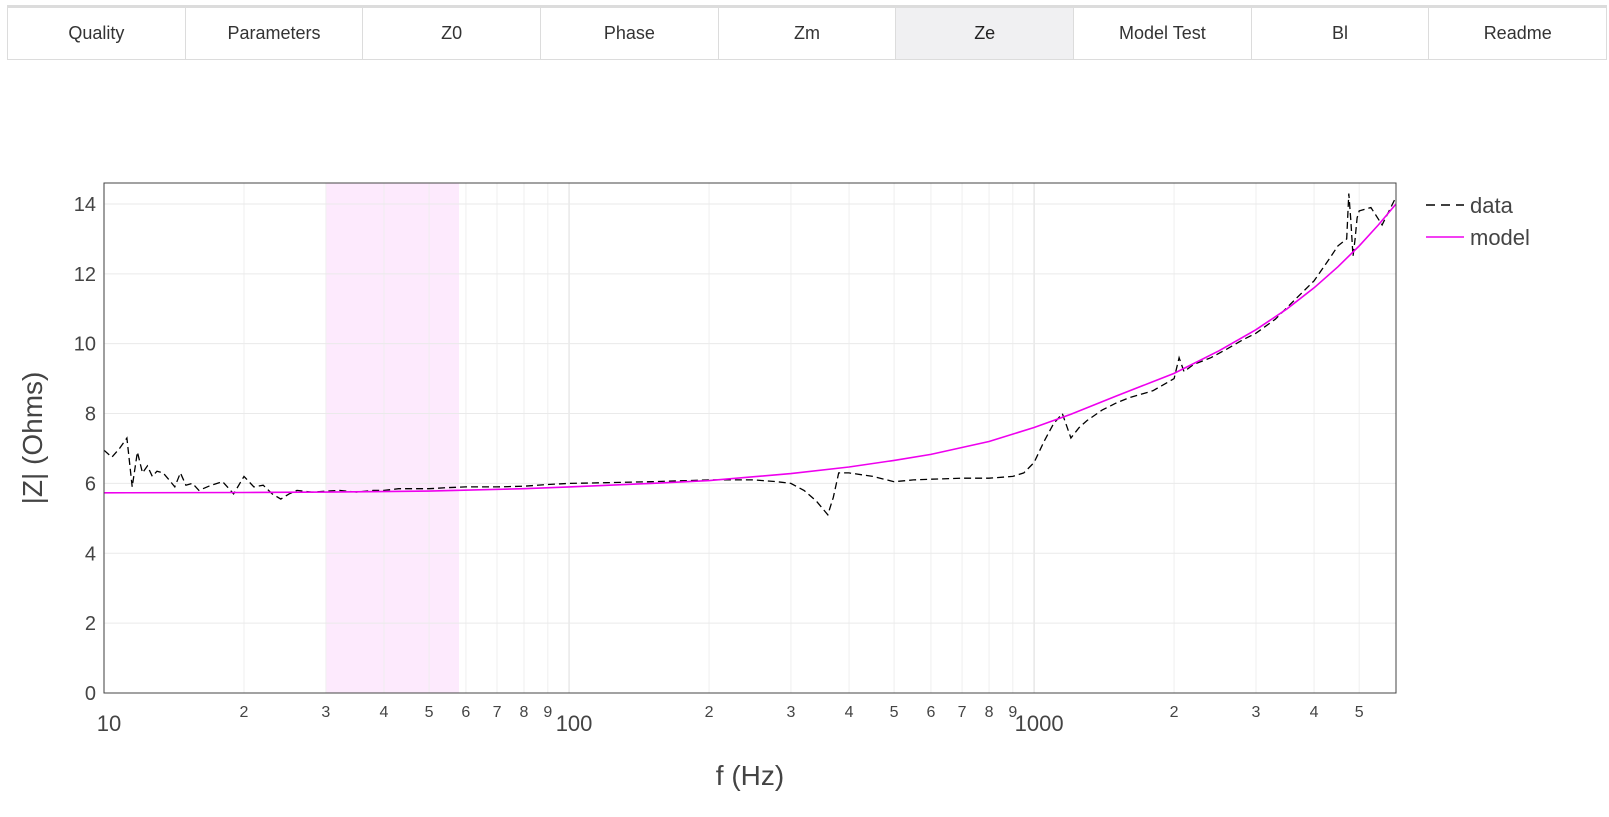 The height and width of the screenshot is (817, 1609). I want to click on x-axis-title: f (Hz), so click(750, 775).